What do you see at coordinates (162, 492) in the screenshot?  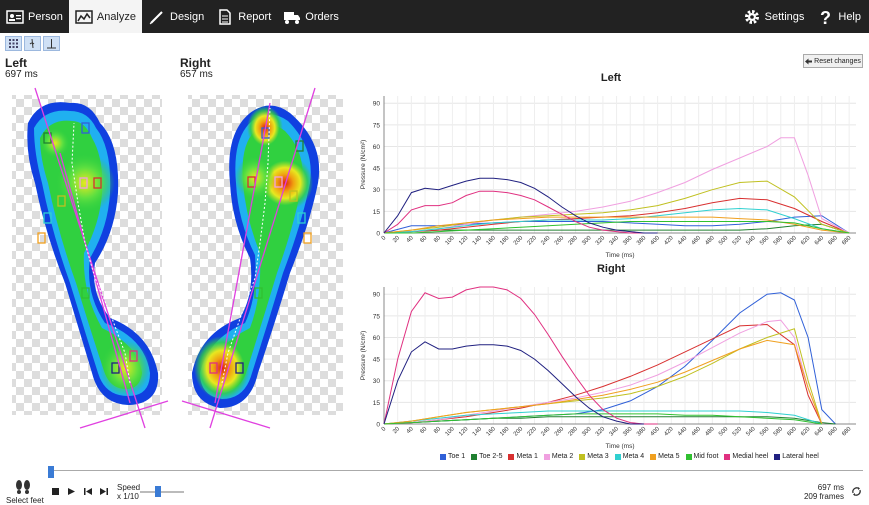 I see `speed-slider-track` at bounding box center [162, 492].